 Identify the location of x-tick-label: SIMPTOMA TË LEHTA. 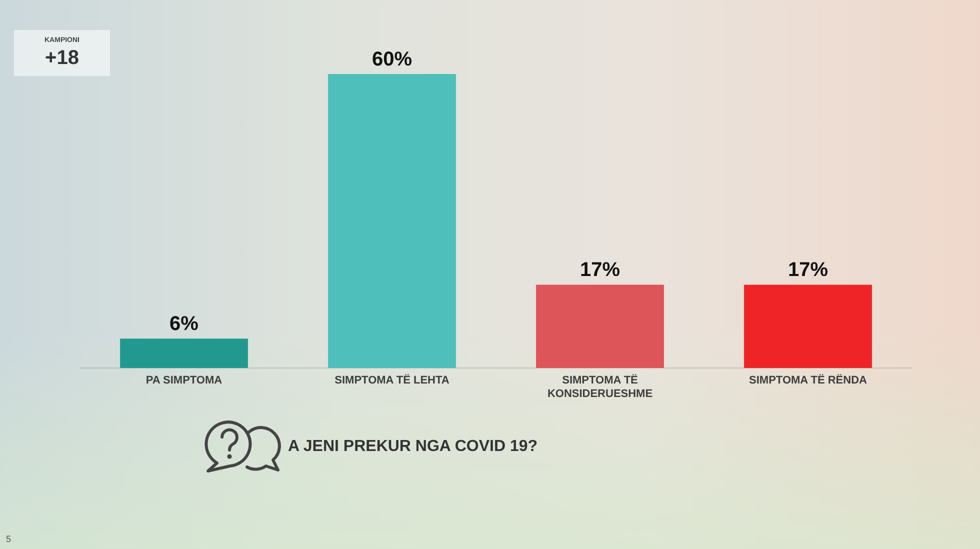
(392, 380).